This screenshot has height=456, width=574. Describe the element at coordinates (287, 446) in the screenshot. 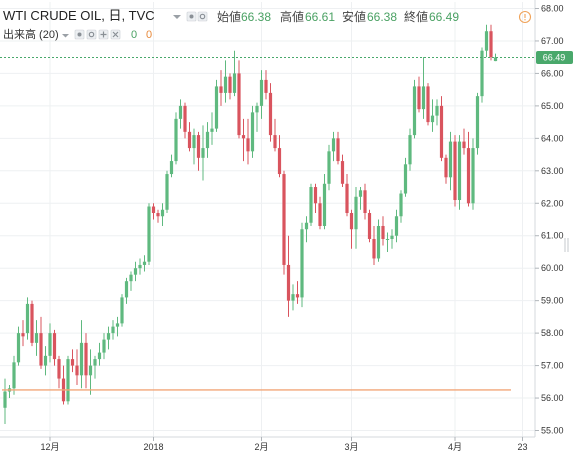

I see `time-axis: 12月 2018 2月 3月 4月 23` at that location.